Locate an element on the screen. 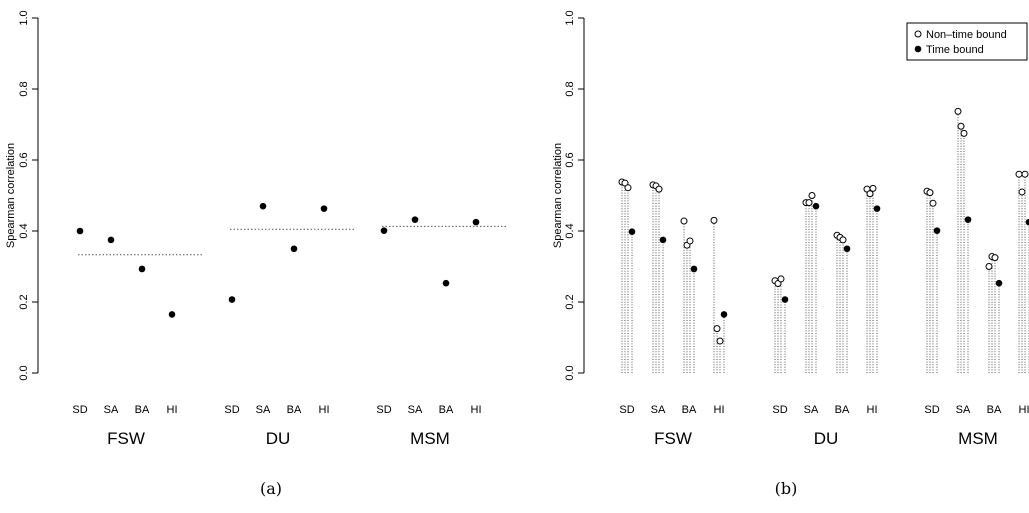 The image size is (1029, 513). panel-b-y-tick-label: 0.8 is located at coordinates (570, 88).